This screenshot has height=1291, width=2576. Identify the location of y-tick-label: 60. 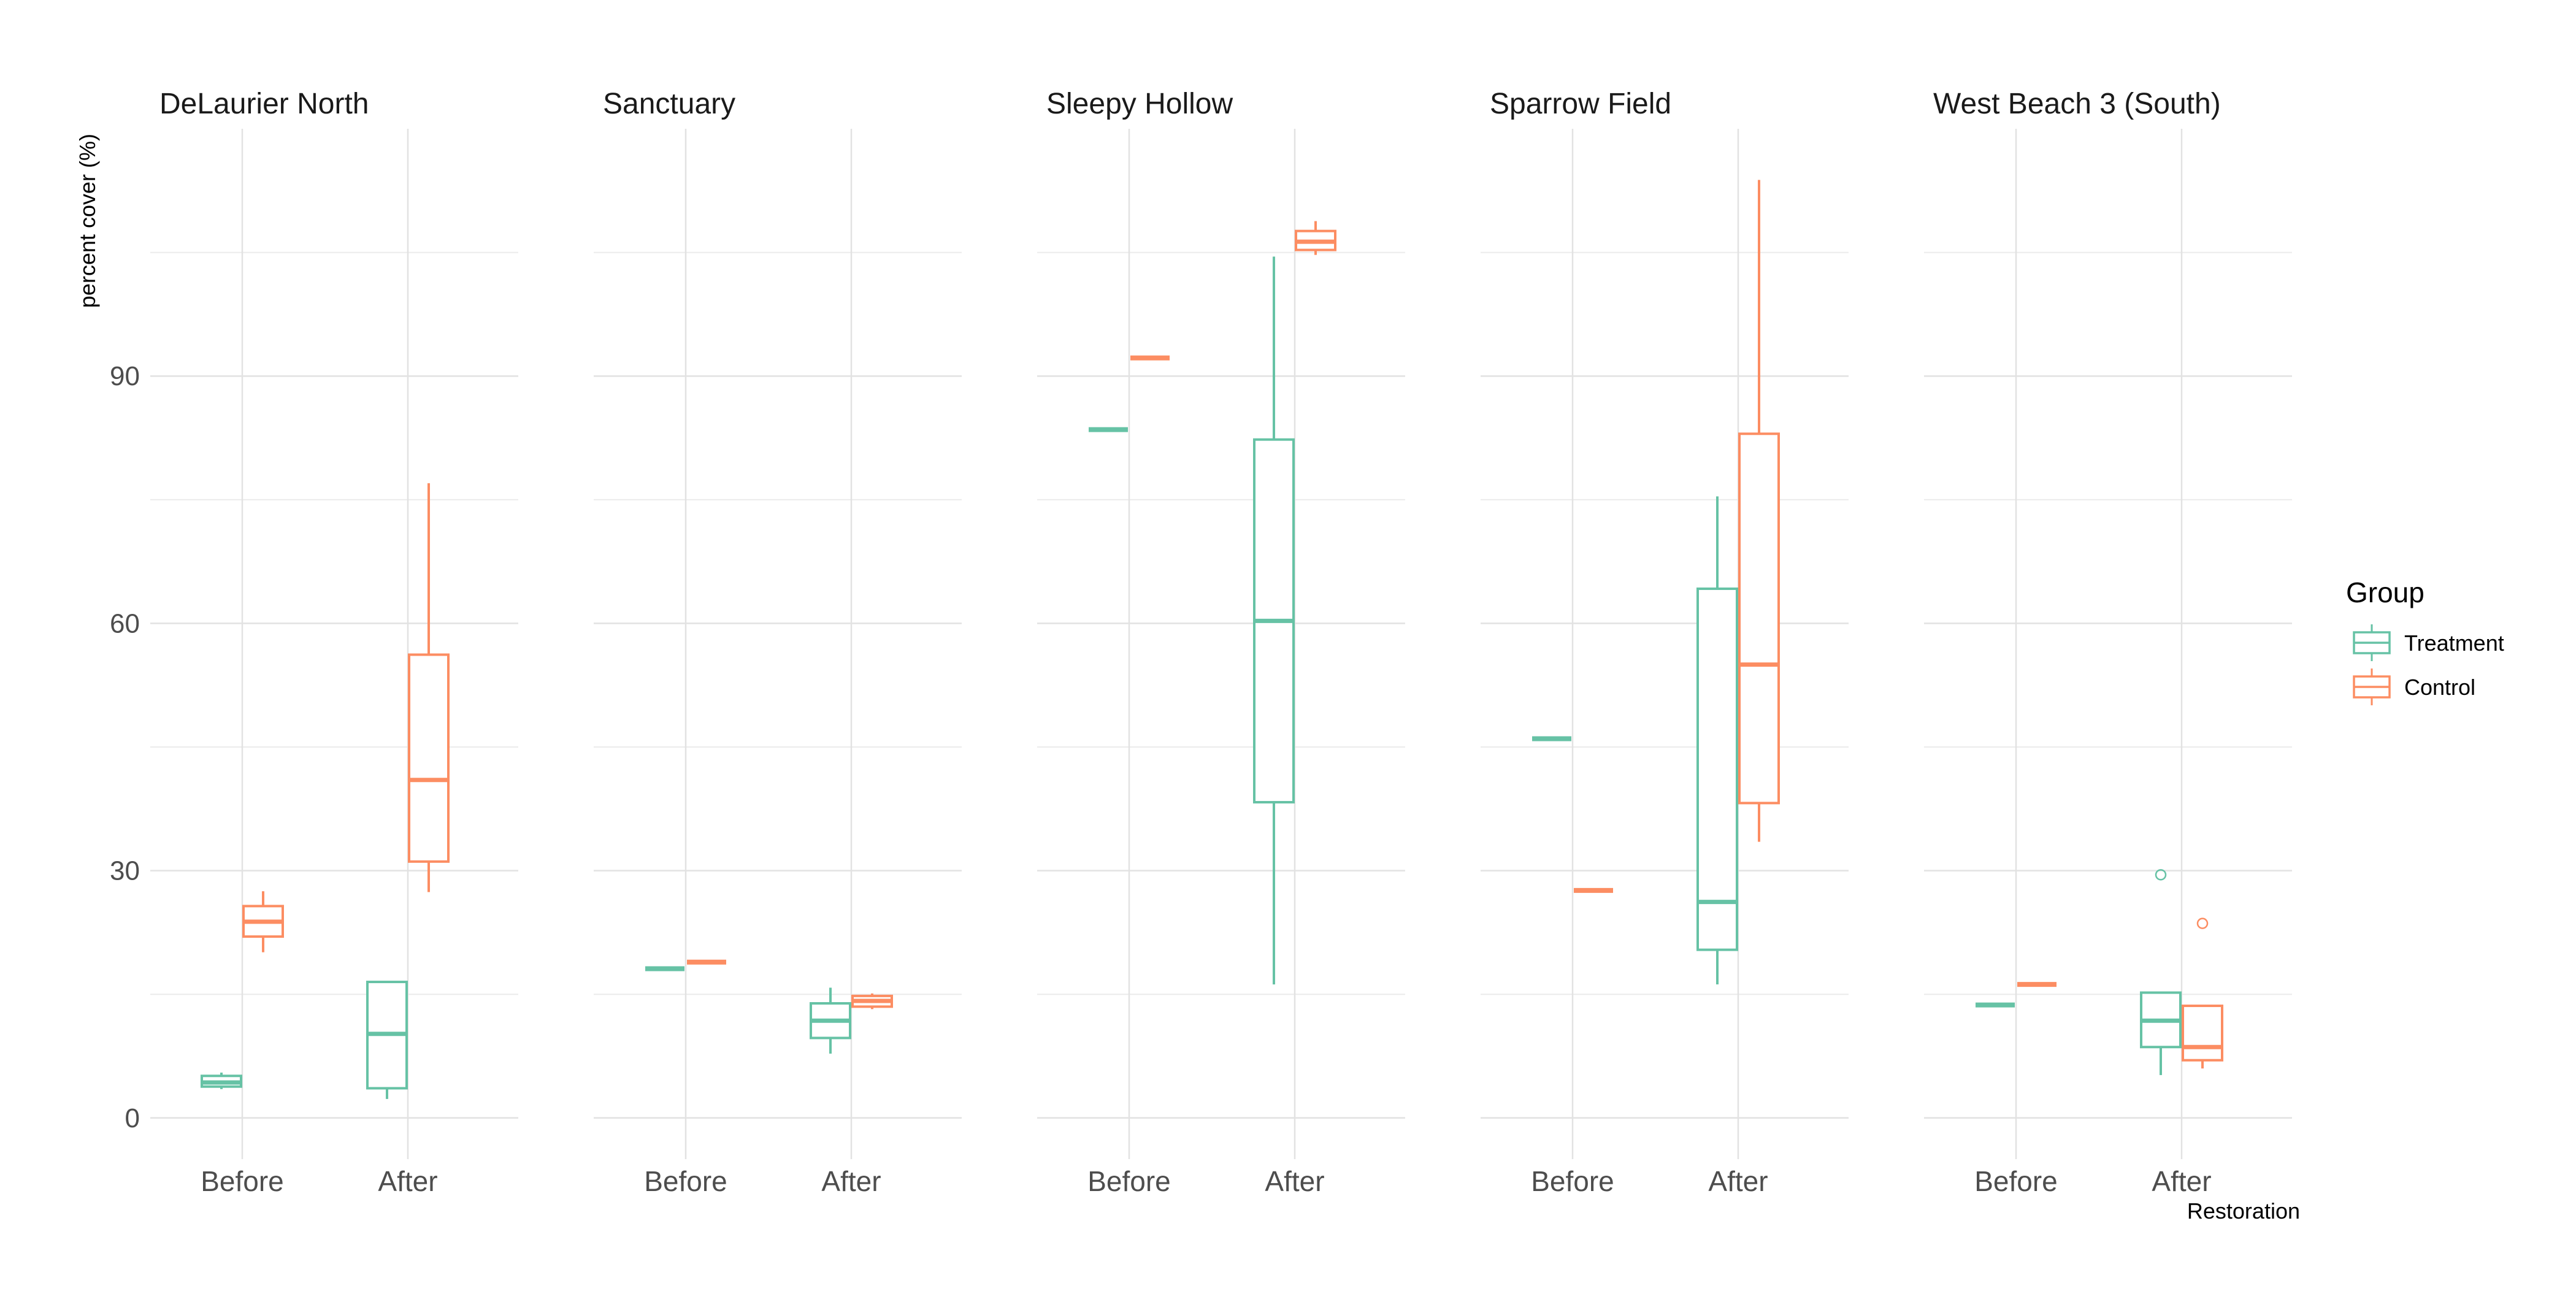
(125, 623).